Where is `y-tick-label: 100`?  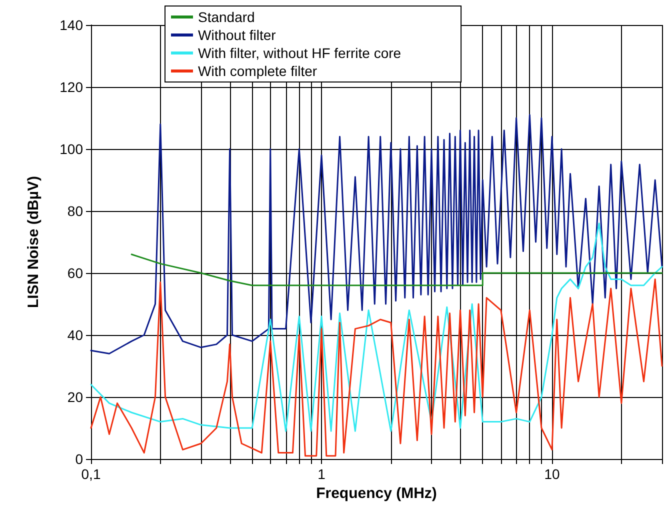
y-tick-label: 100 is located at coordinates (72, 149).